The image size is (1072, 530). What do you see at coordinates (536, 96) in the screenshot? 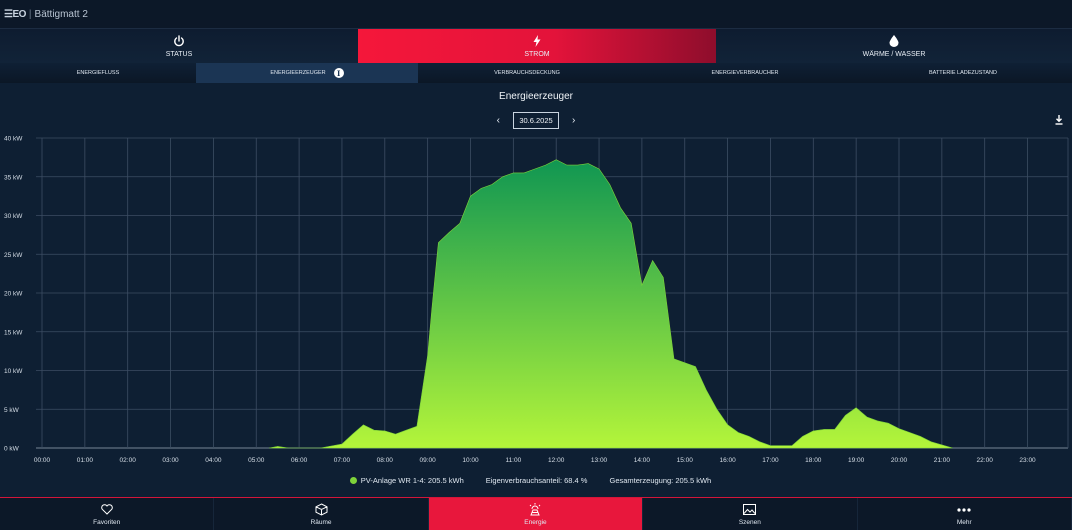
I see `chart-title: Energieerzeuger` at bounding box center [536, 96].